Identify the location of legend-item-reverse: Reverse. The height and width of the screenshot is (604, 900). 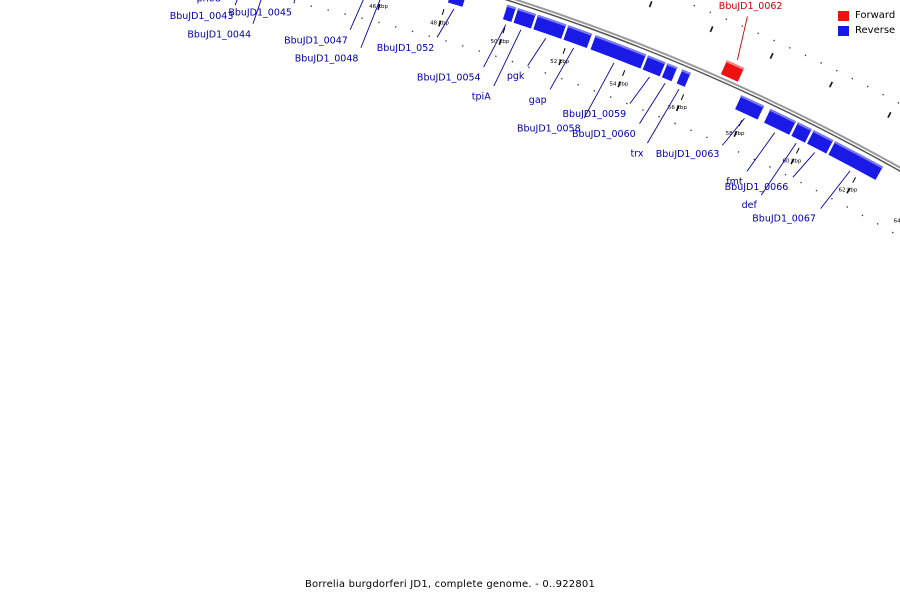
(866, 30).